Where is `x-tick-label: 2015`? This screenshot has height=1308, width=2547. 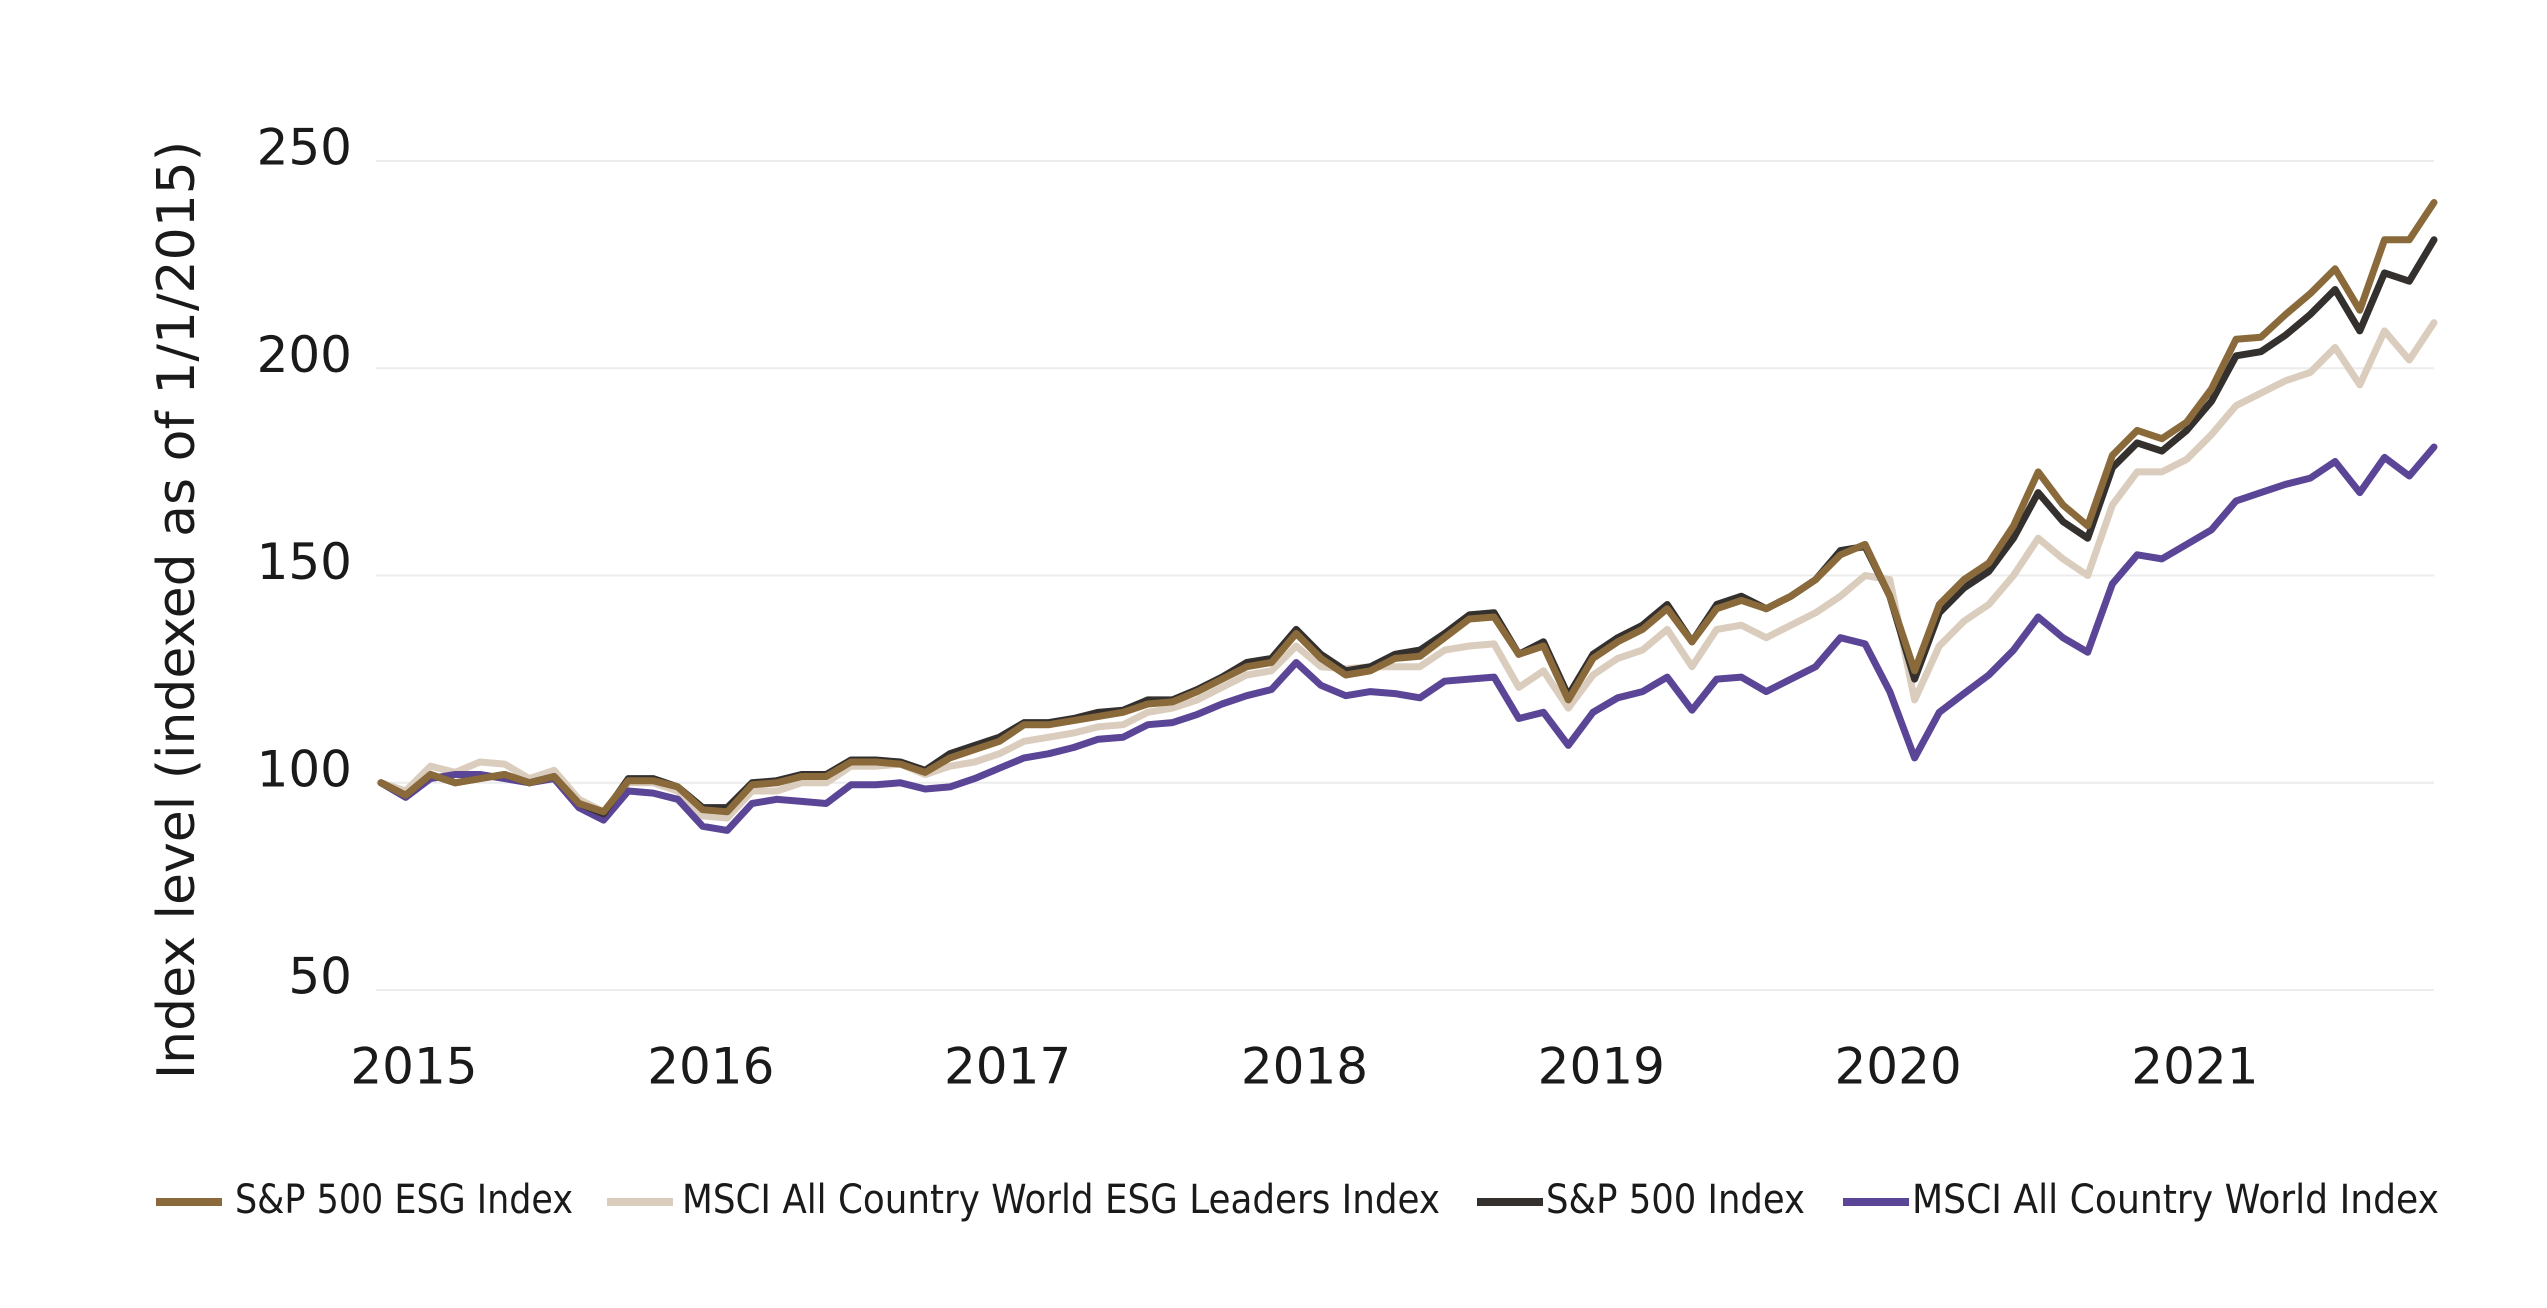 x-tick-label: 2015 is located at coordinates (413, 1067).